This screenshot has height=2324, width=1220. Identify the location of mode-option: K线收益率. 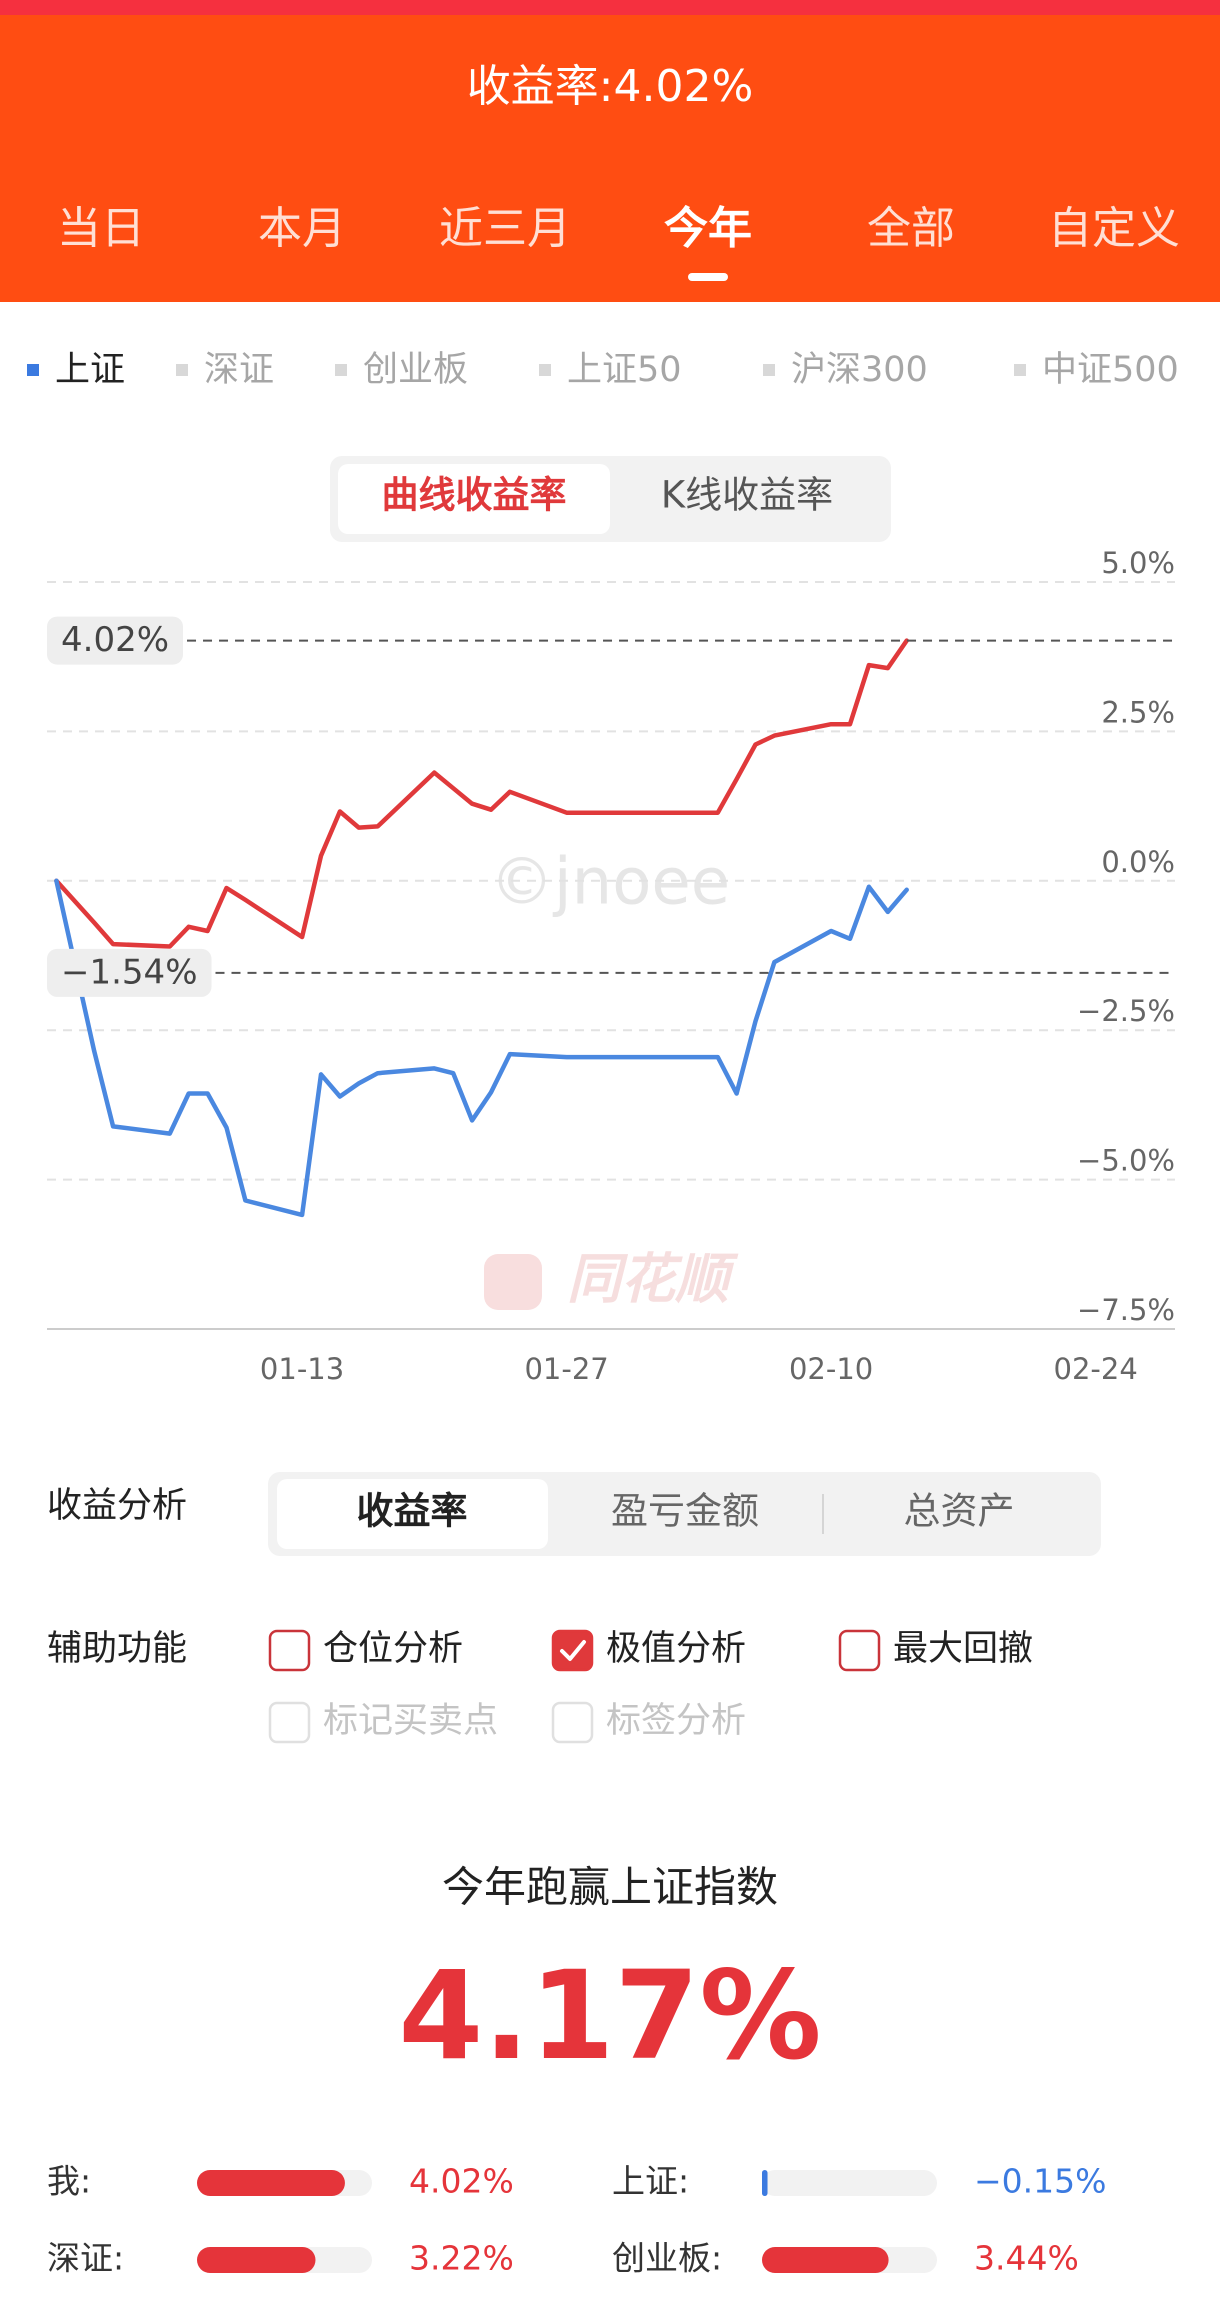
(747, 495).